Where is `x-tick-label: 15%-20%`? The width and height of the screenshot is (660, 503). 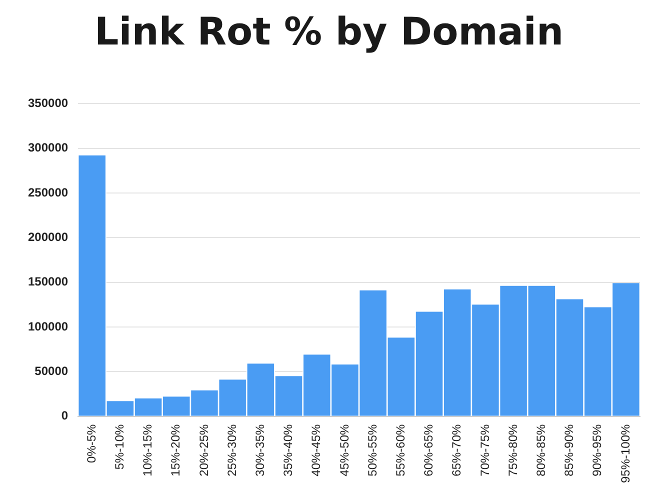 x-tick-label: 15%-20% is located at coordinates (175, 450).